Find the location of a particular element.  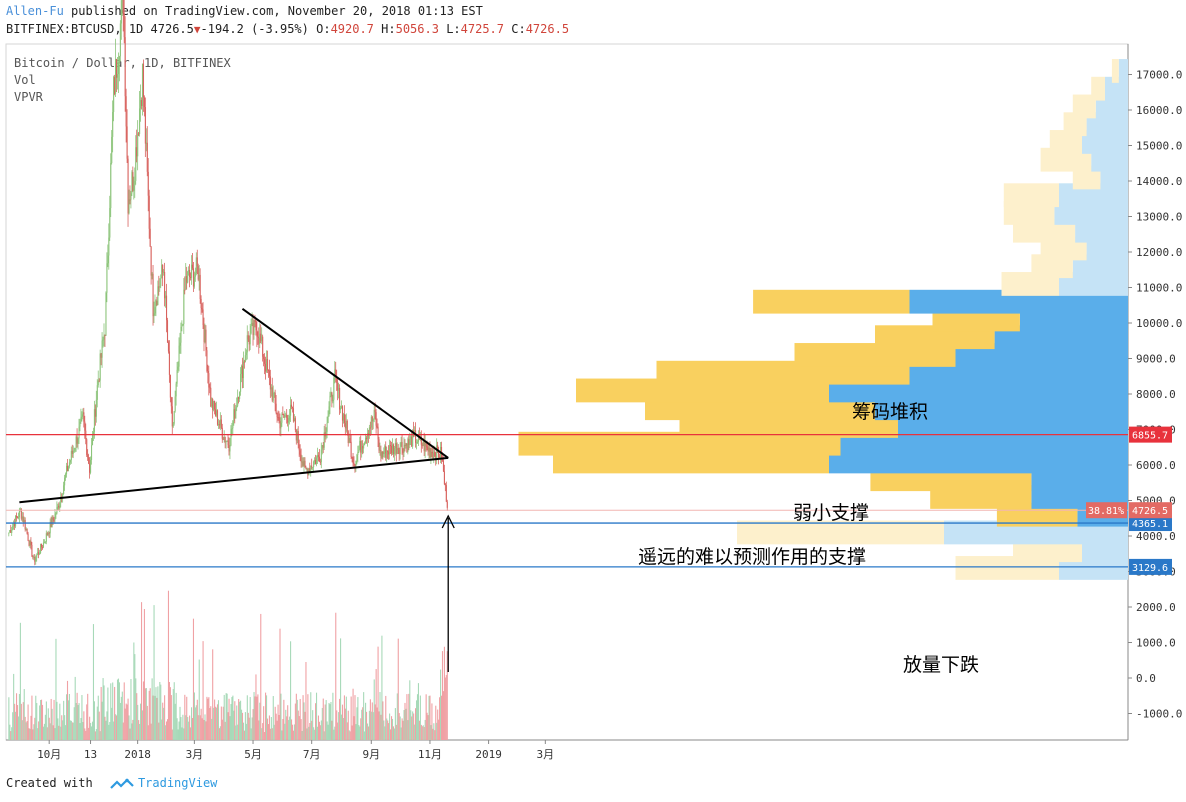

x-tick-label: 2018 is located at coordinates (137, 754).